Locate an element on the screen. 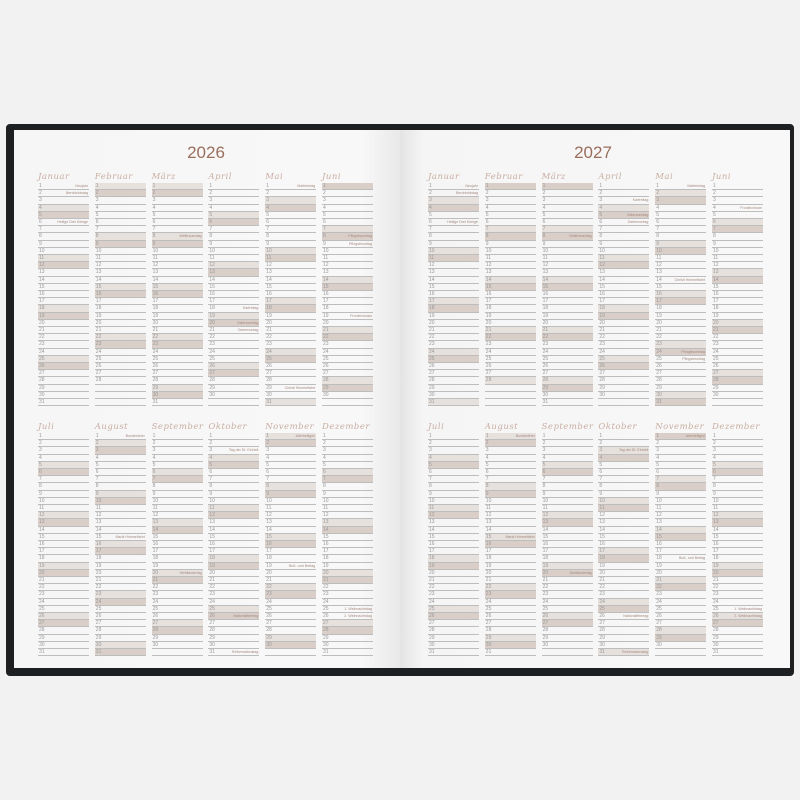 Image resolution: width=800 pixels, height=800 pixels. day-number: 10 is located at coordinates (488, 250).